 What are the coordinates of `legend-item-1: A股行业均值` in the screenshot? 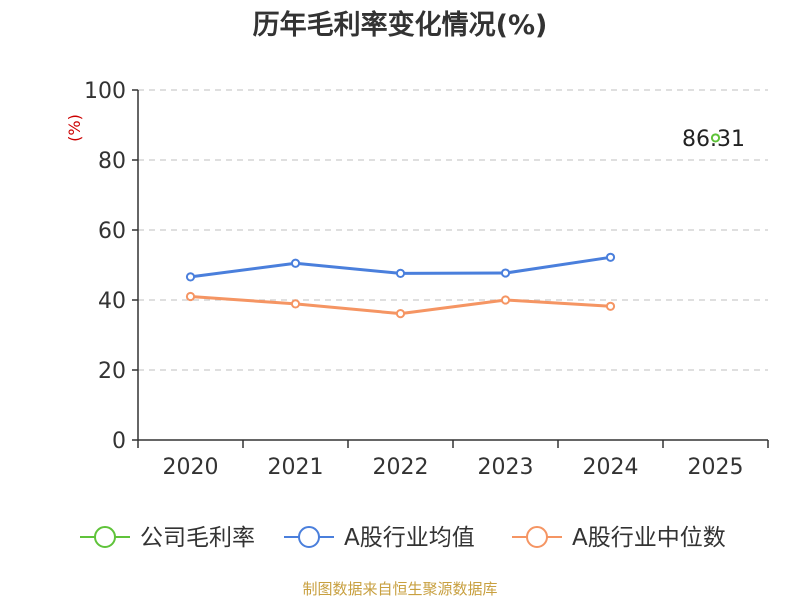 It's located at (379, 538).